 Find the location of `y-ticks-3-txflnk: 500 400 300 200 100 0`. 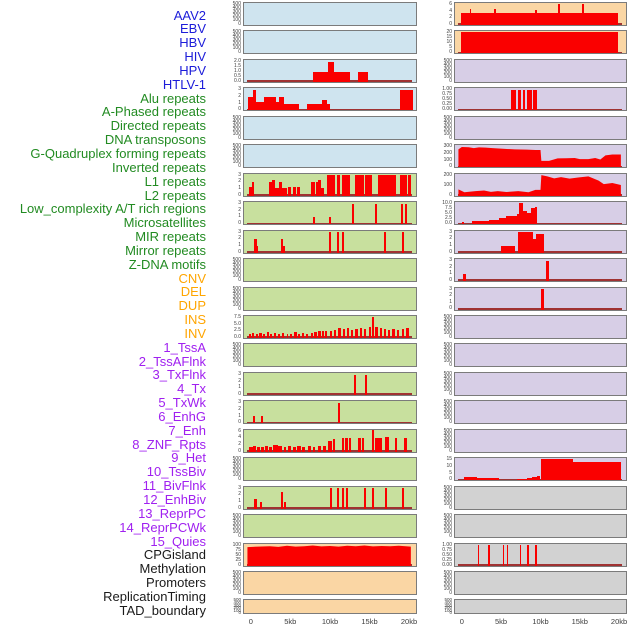

y-ticks-3-txflnk: 500 400 300 200 100 0 is located at coordinates (433, 127).